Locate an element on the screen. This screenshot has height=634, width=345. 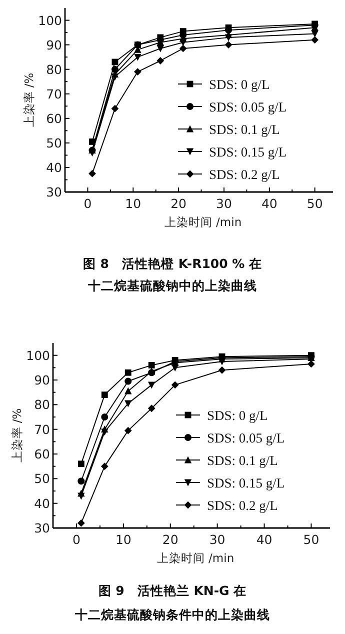
caption: 图 9 活性艳兰 KN-G 在 is located at coordinates (172, 590).